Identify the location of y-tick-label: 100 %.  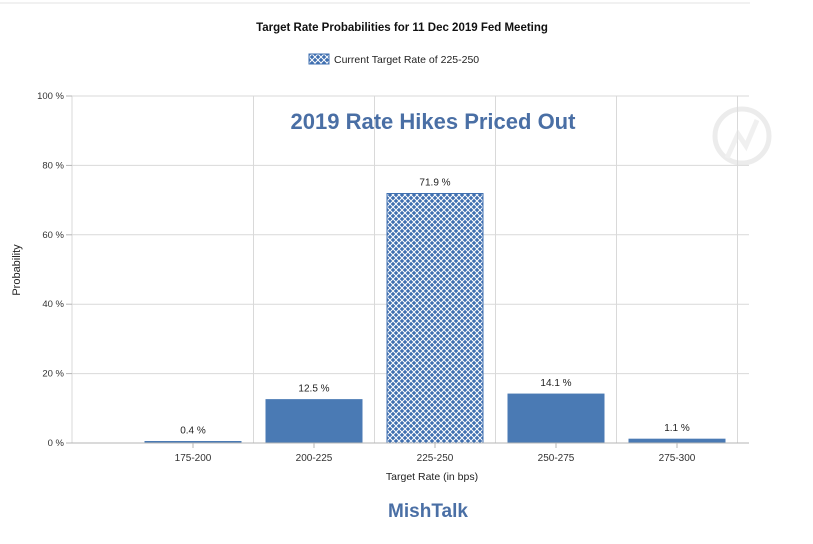
(50, 96).